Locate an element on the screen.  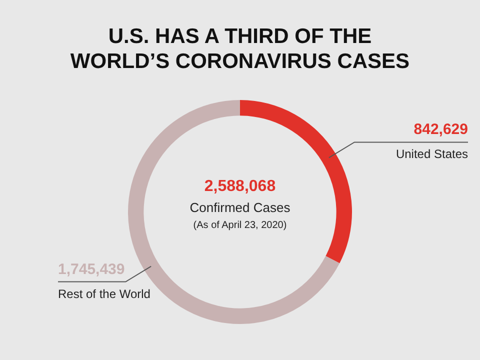
text: Confirmed Cases is located at coordinates (240, 207).